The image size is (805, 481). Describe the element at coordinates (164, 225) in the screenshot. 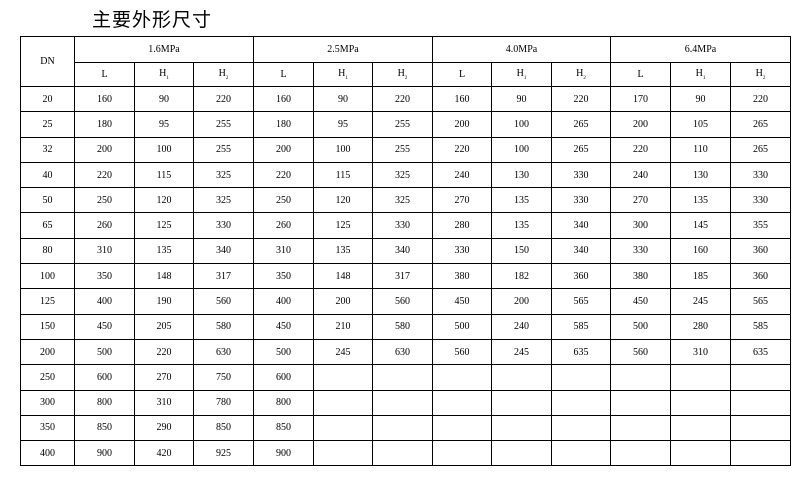

I see `value-cell: 125` at that location.